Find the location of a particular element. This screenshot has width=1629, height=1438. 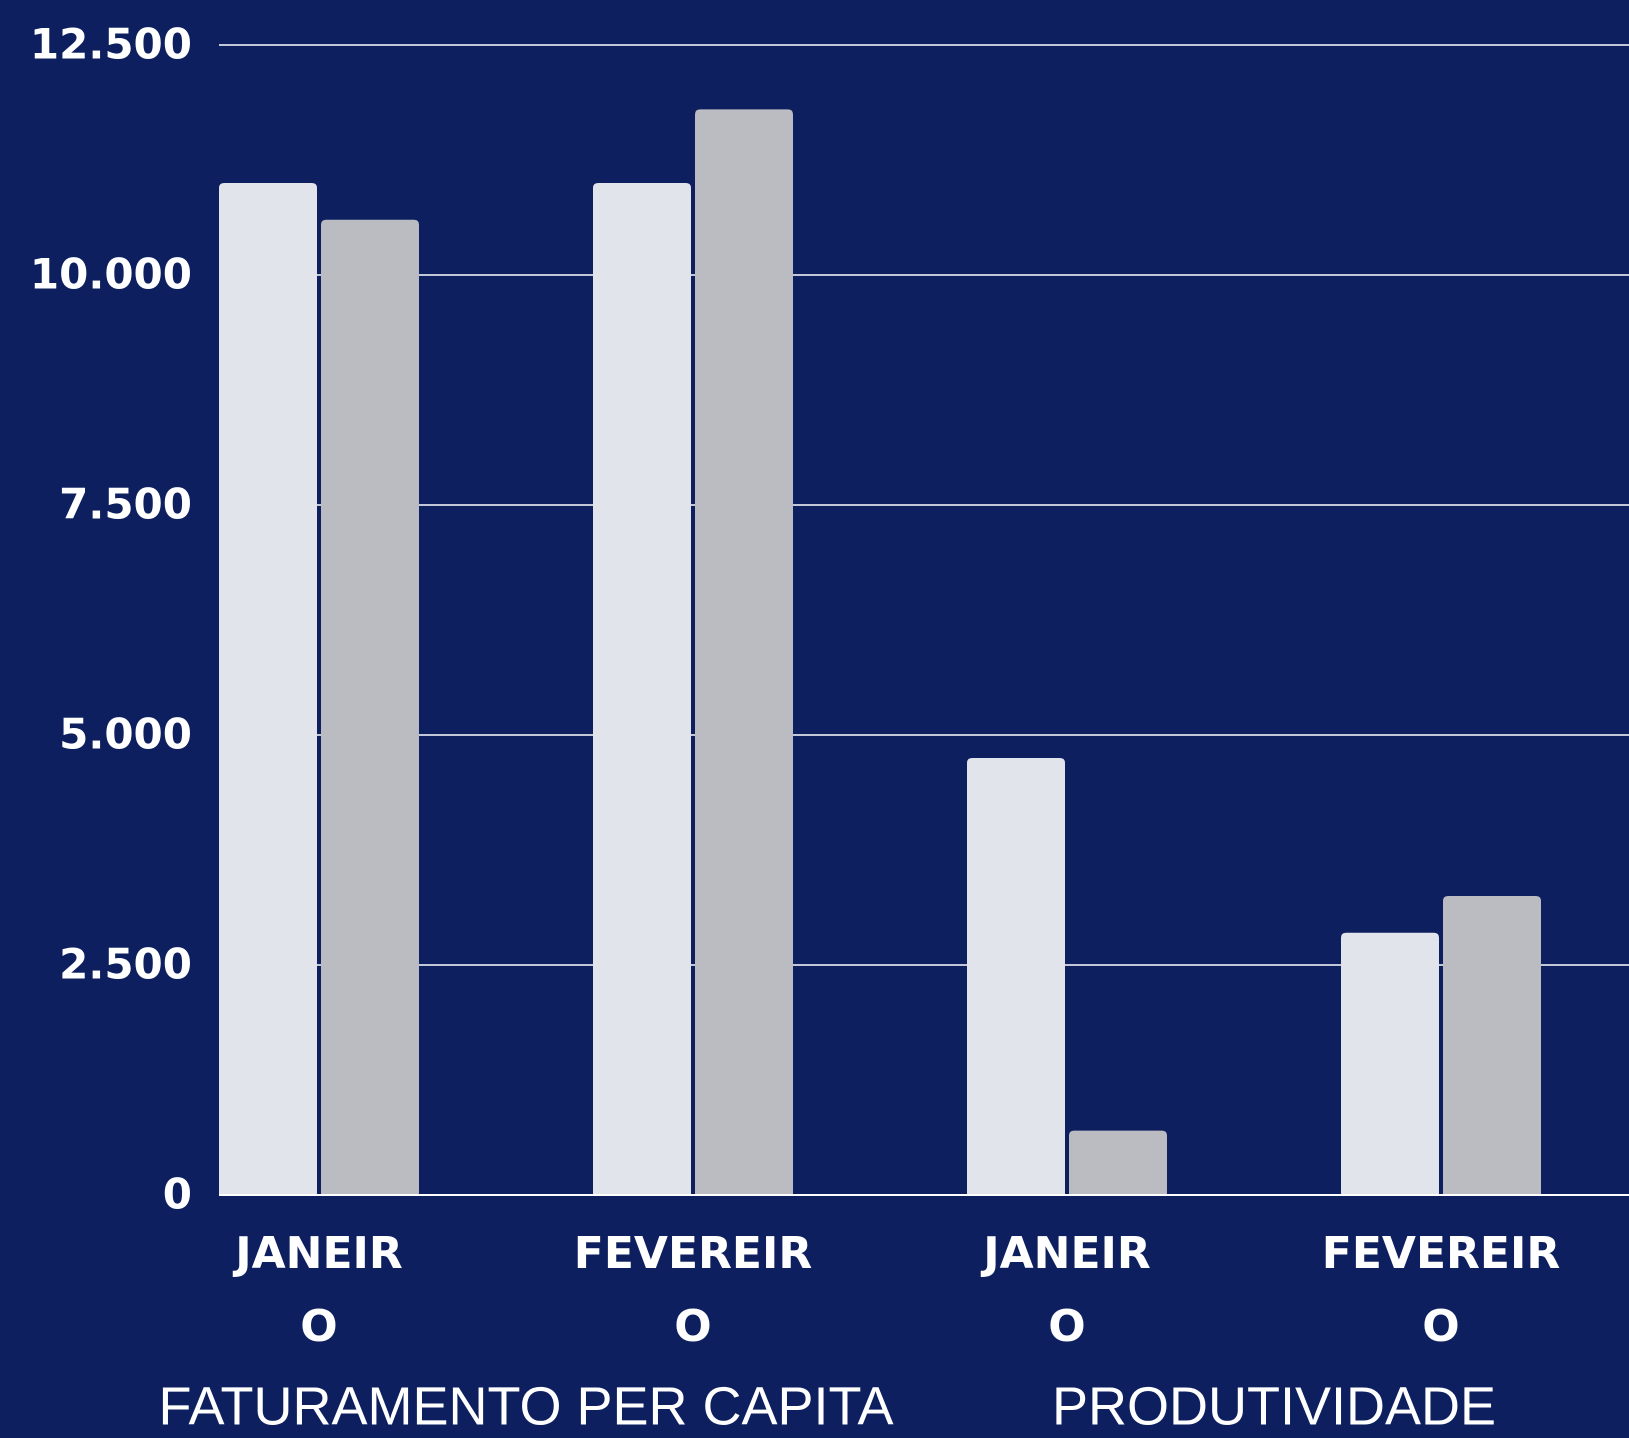

group-label: PRODUTIVIDADE is located at coordinates (1274, 1406).